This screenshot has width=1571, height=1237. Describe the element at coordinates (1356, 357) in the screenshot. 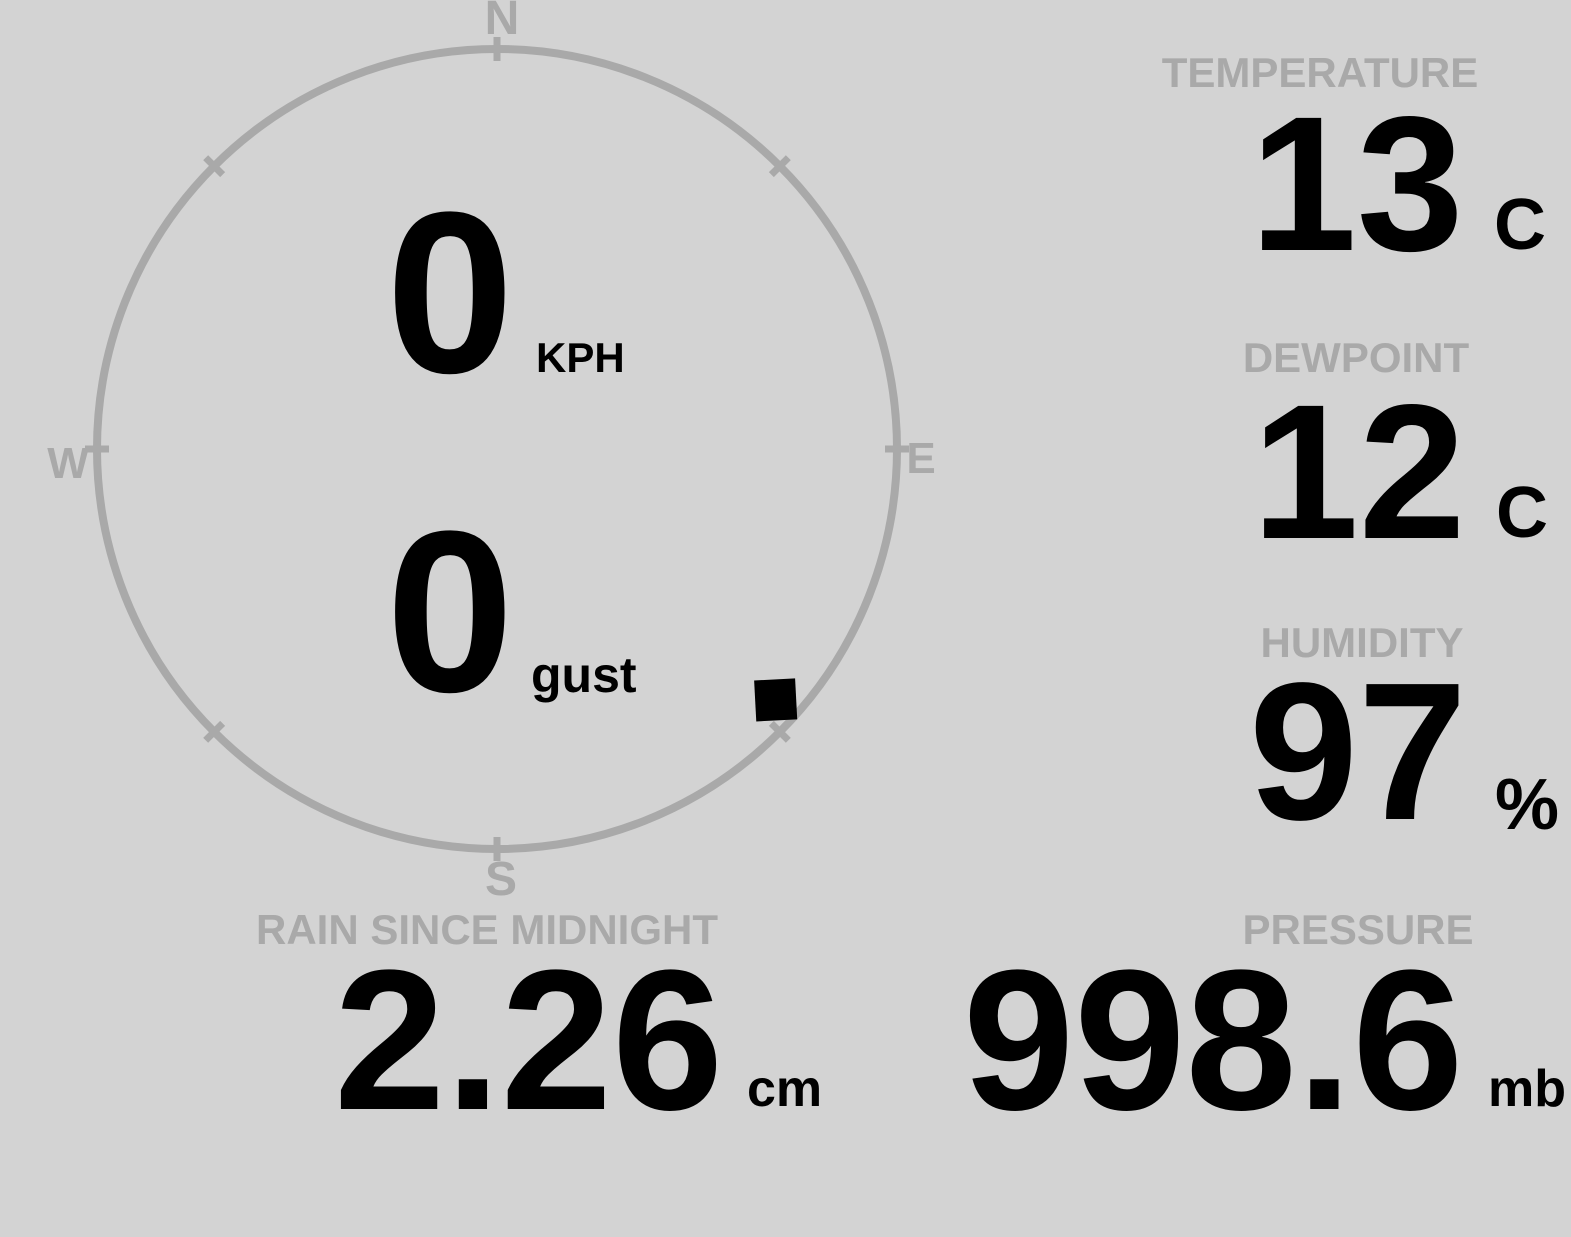

I see `dewpoint-label: DEWPOINT` at that location.